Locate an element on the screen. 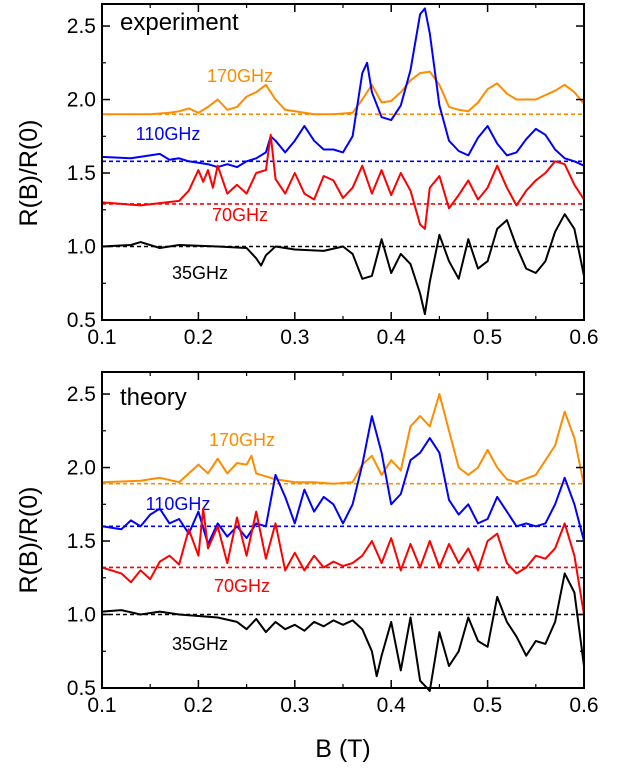 This screenshot has width=638, height=771. panel-title-theory: theory is located at coordinates (153, 397).